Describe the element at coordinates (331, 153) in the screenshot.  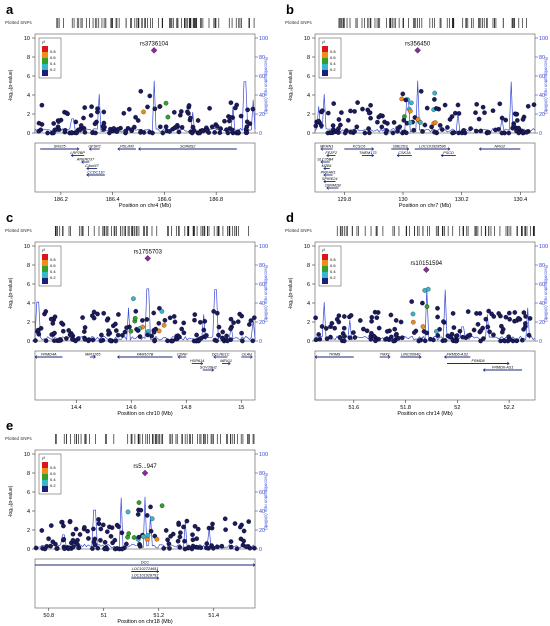
I see `gene-label: FEZF2` at that location.